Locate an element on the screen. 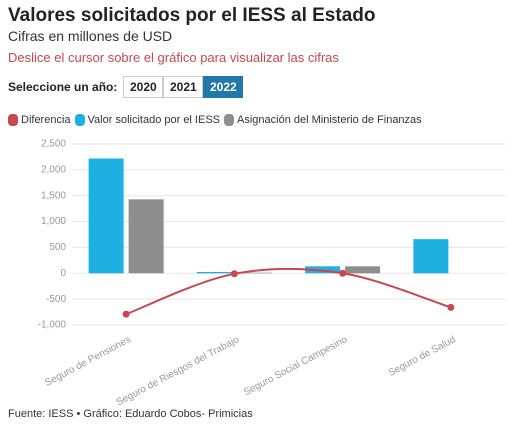 This screenshot has width=509, height=432. y-tick-label: 500 is located at coordinates (57, 247).